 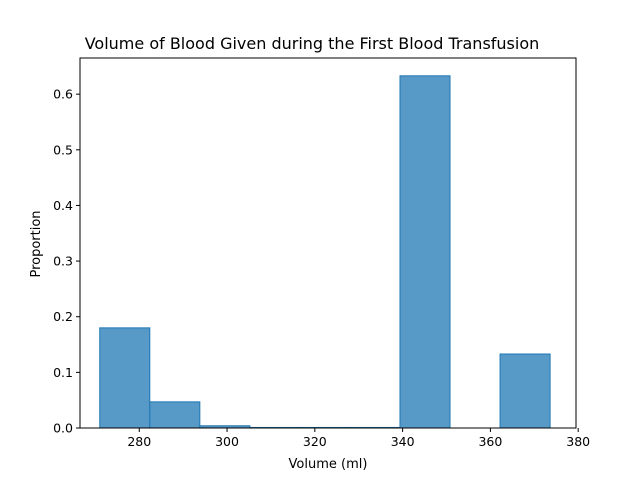 I want to click on x-tick-label: 380, so click(x=578, y=441).